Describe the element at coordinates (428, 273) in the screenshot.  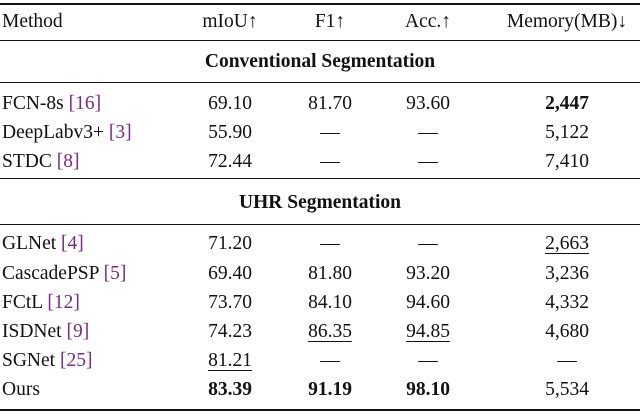
I see `cell: 93.20` at that location.